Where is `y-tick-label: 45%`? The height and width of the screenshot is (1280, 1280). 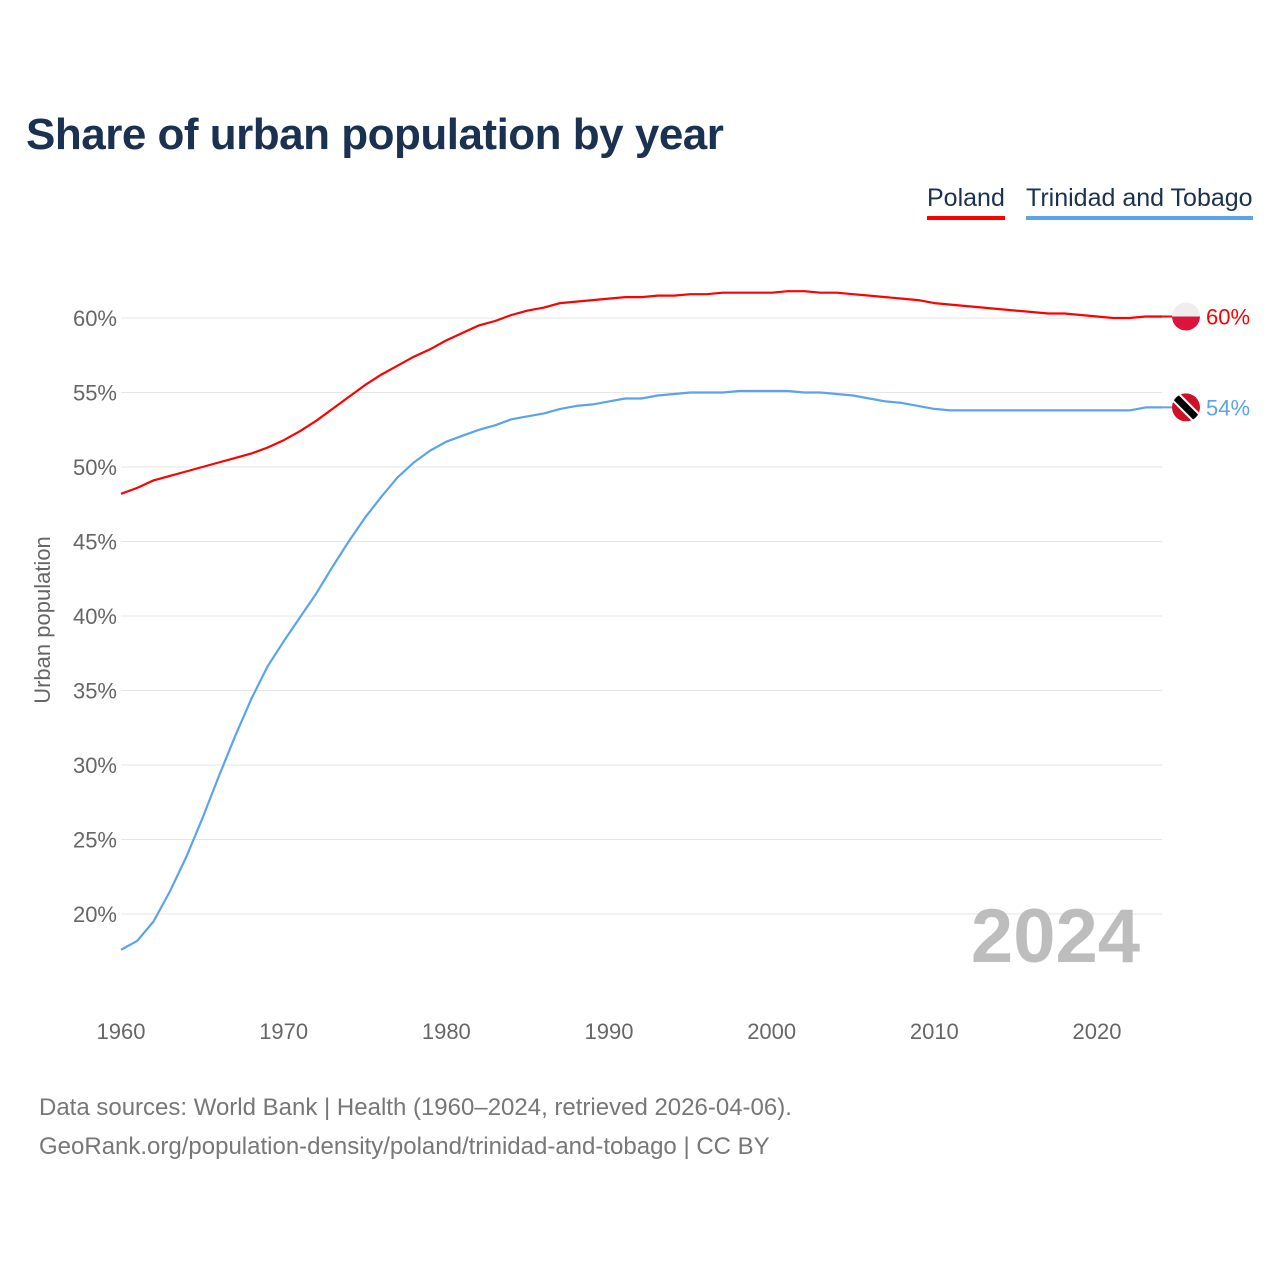 y-tick-label: 45% is located at coordinates (95, 542).